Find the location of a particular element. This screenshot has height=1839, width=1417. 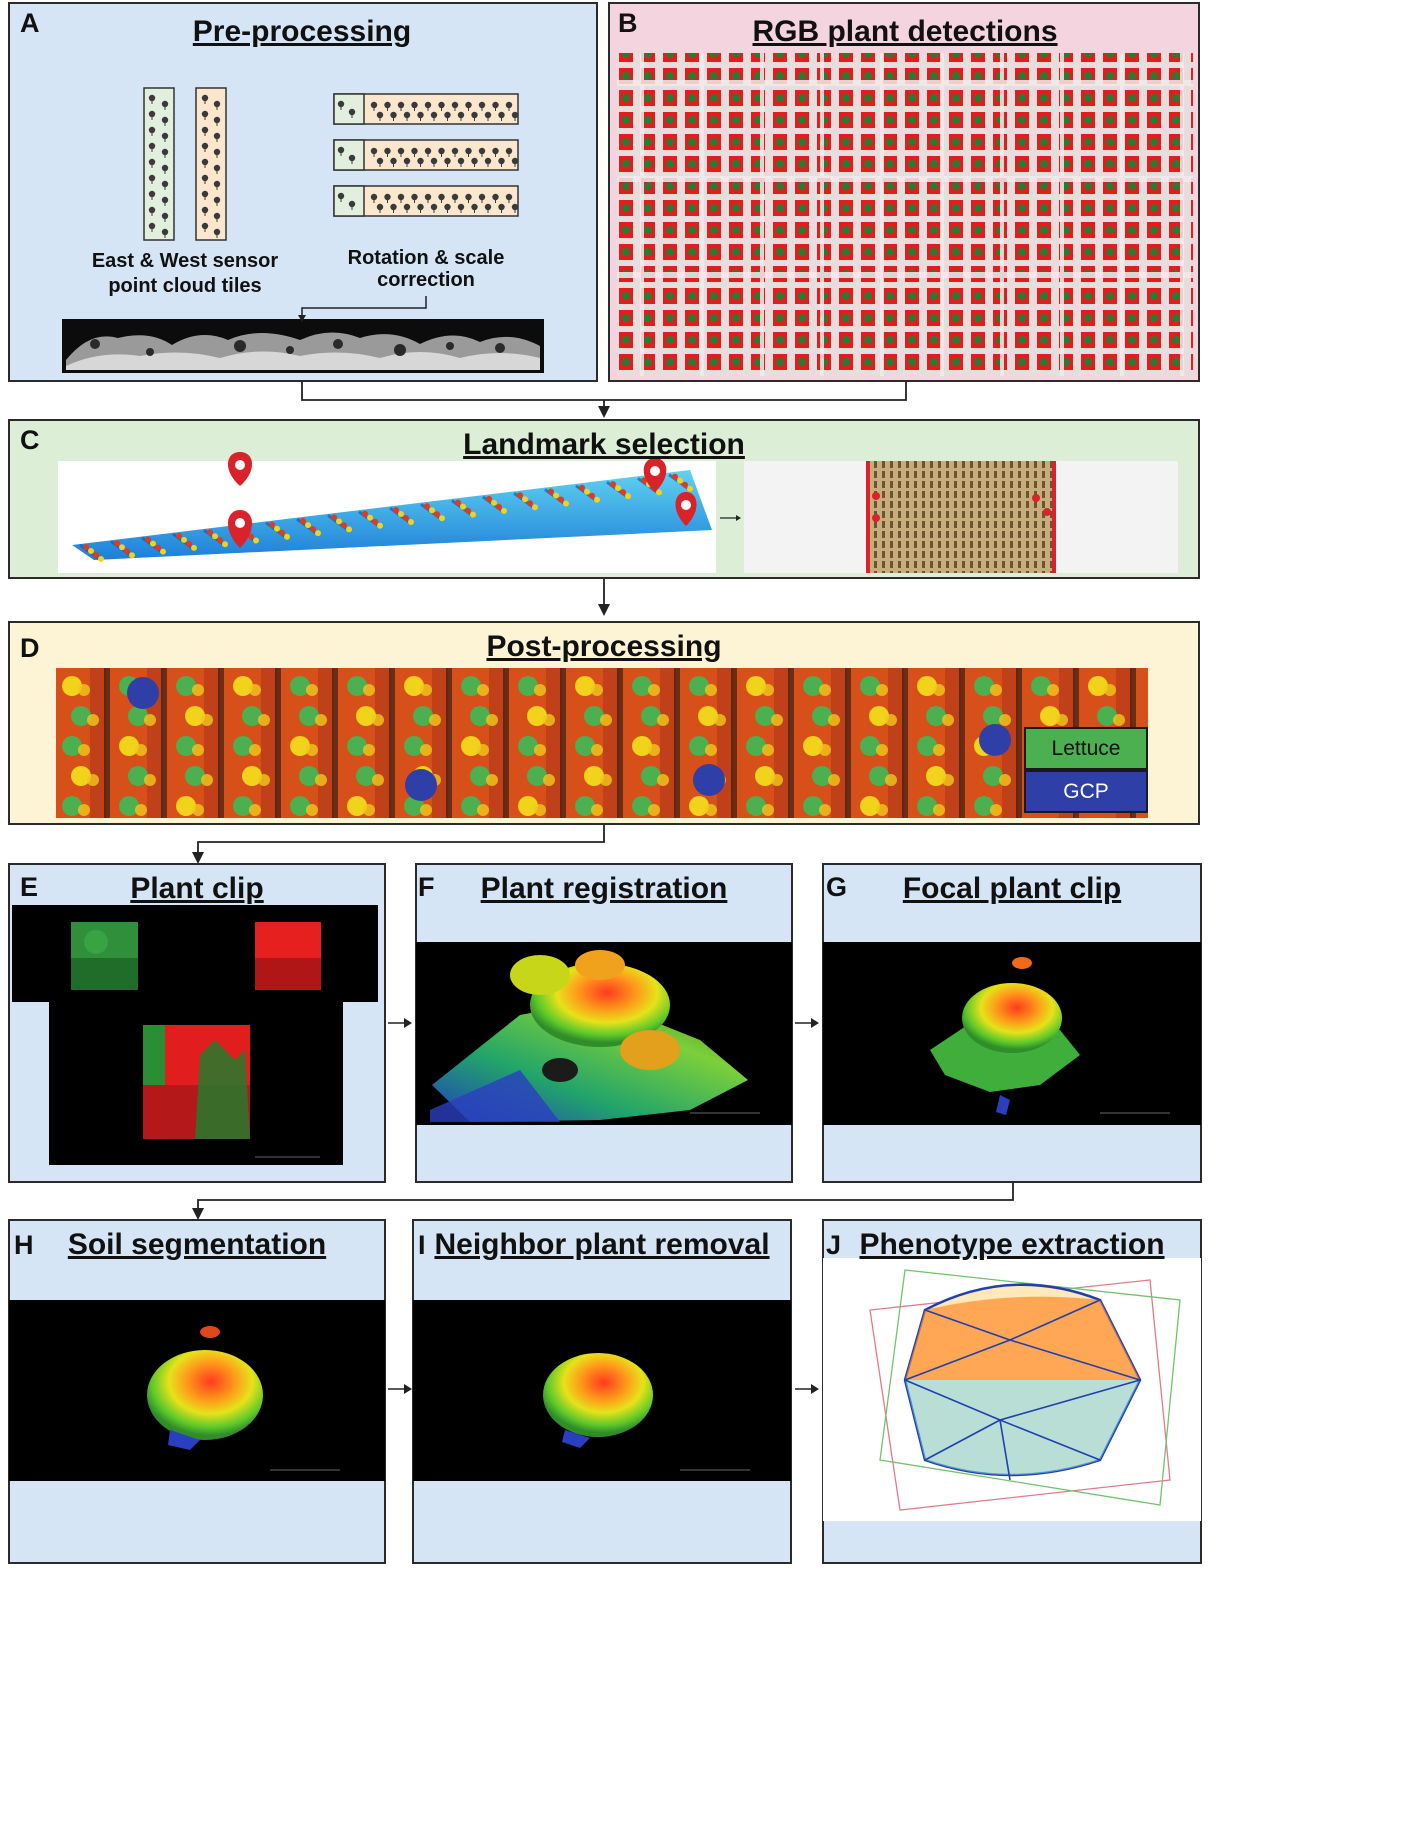

caption-rotation-1: Rotation & scale is located at coordinates (426, 258).